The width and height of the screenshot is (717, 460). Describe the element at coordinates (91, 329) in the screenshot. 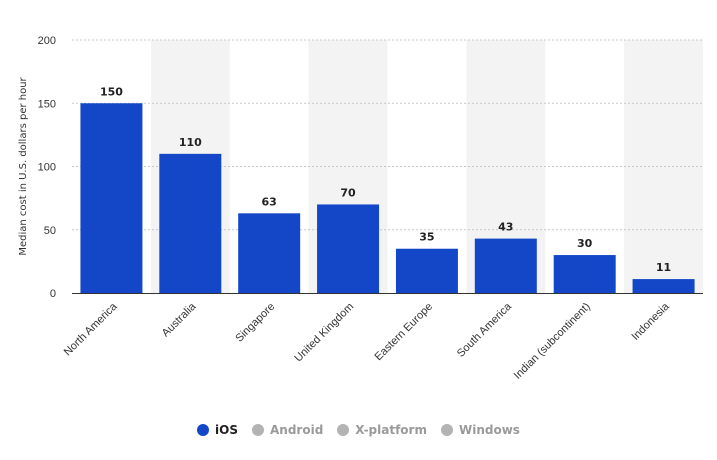

I see `x-tick-label: North America` at that location.